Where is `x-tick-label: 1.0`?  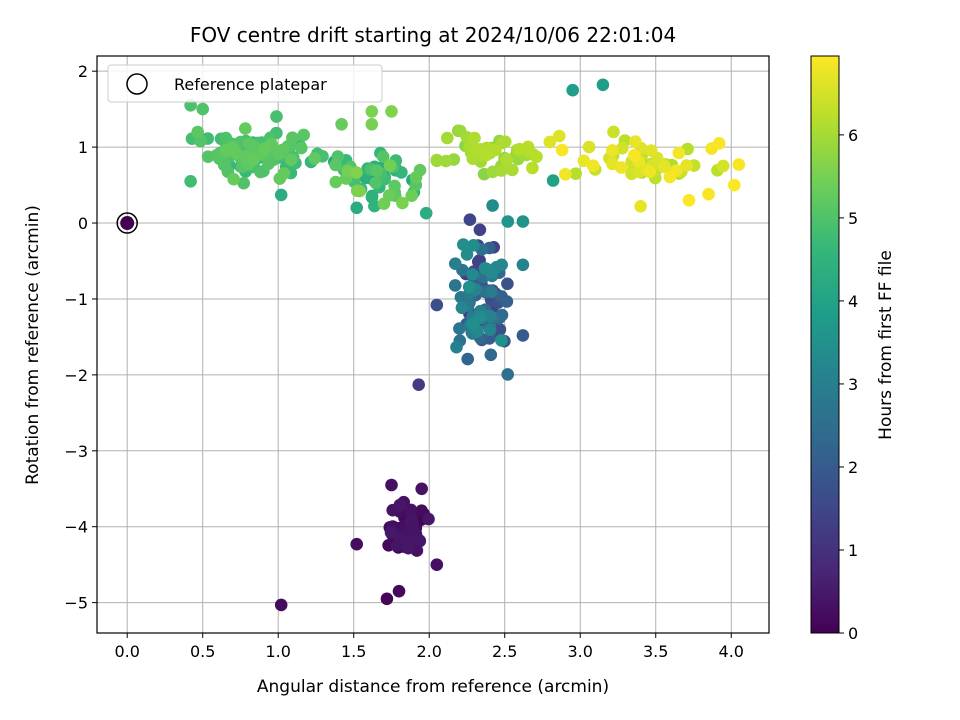
x-tick-label: 1.0 is located at coordinates (277, 651).